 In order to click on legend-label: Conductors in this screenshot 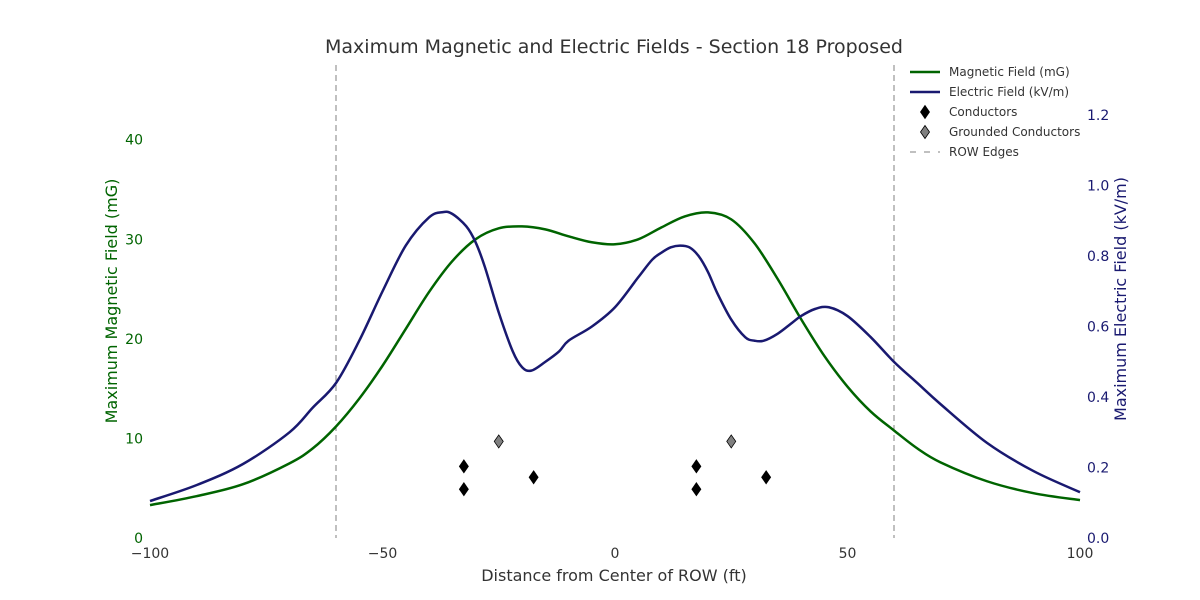, I will do `click(983, 112)`.